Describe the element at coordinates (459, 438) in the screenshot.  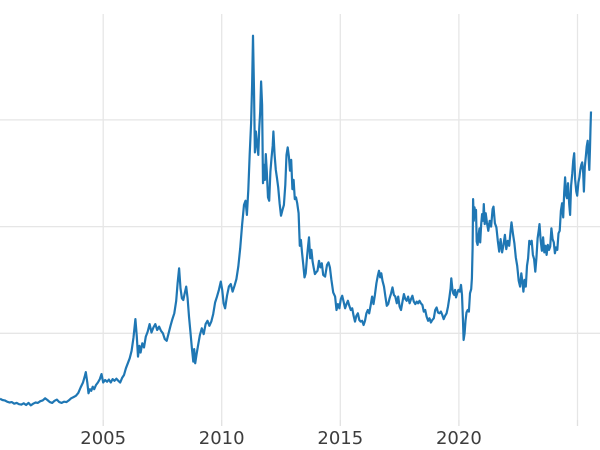
I see `x-axis-tick-label: 2020` at that location.